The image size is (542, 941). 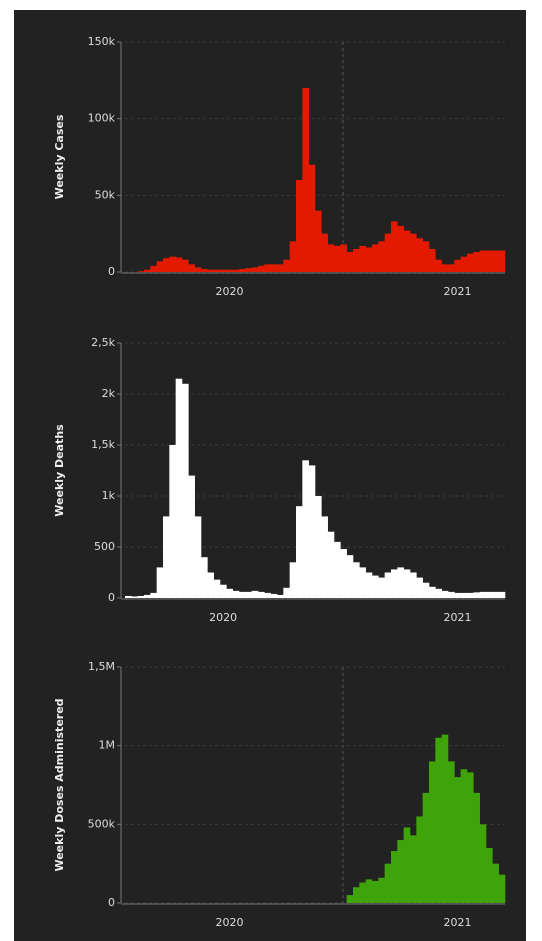 I want to click on y-axis-title: Weekly Doses Administered, so click(x=59, y=784).